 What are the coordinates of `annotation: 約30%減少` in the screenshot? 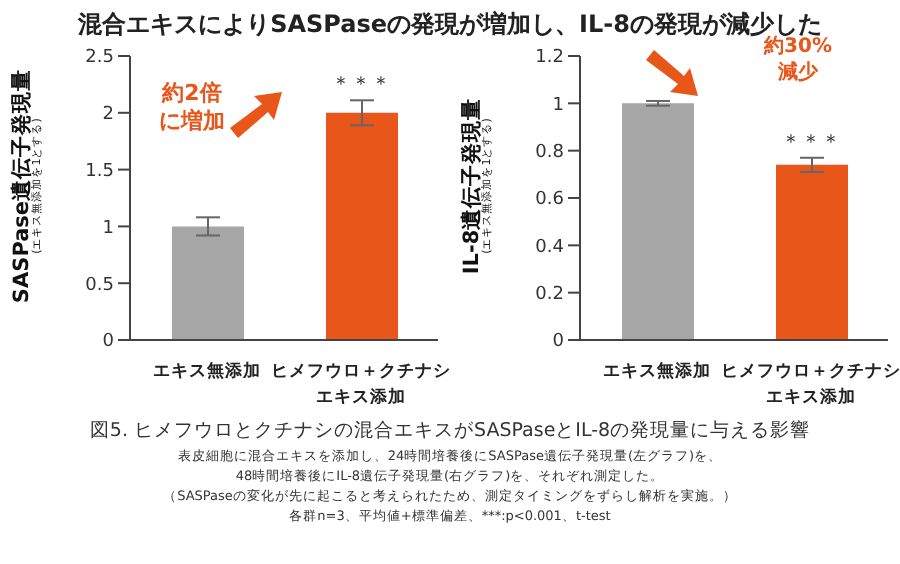 It's located at (798, 61).